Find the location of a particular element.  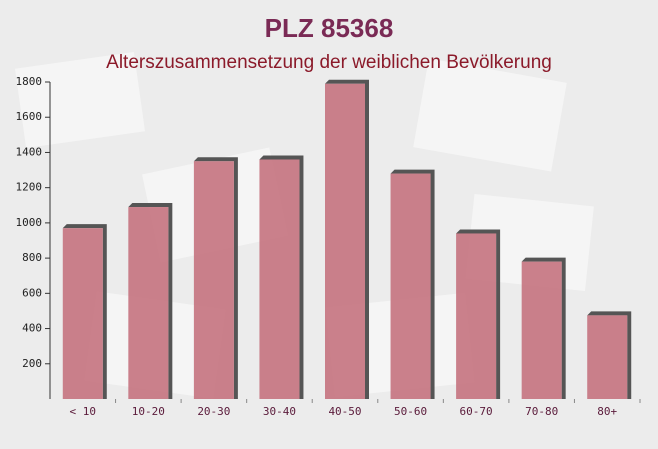

y-tick-label: 1800 is located at coordinates (29, 81).